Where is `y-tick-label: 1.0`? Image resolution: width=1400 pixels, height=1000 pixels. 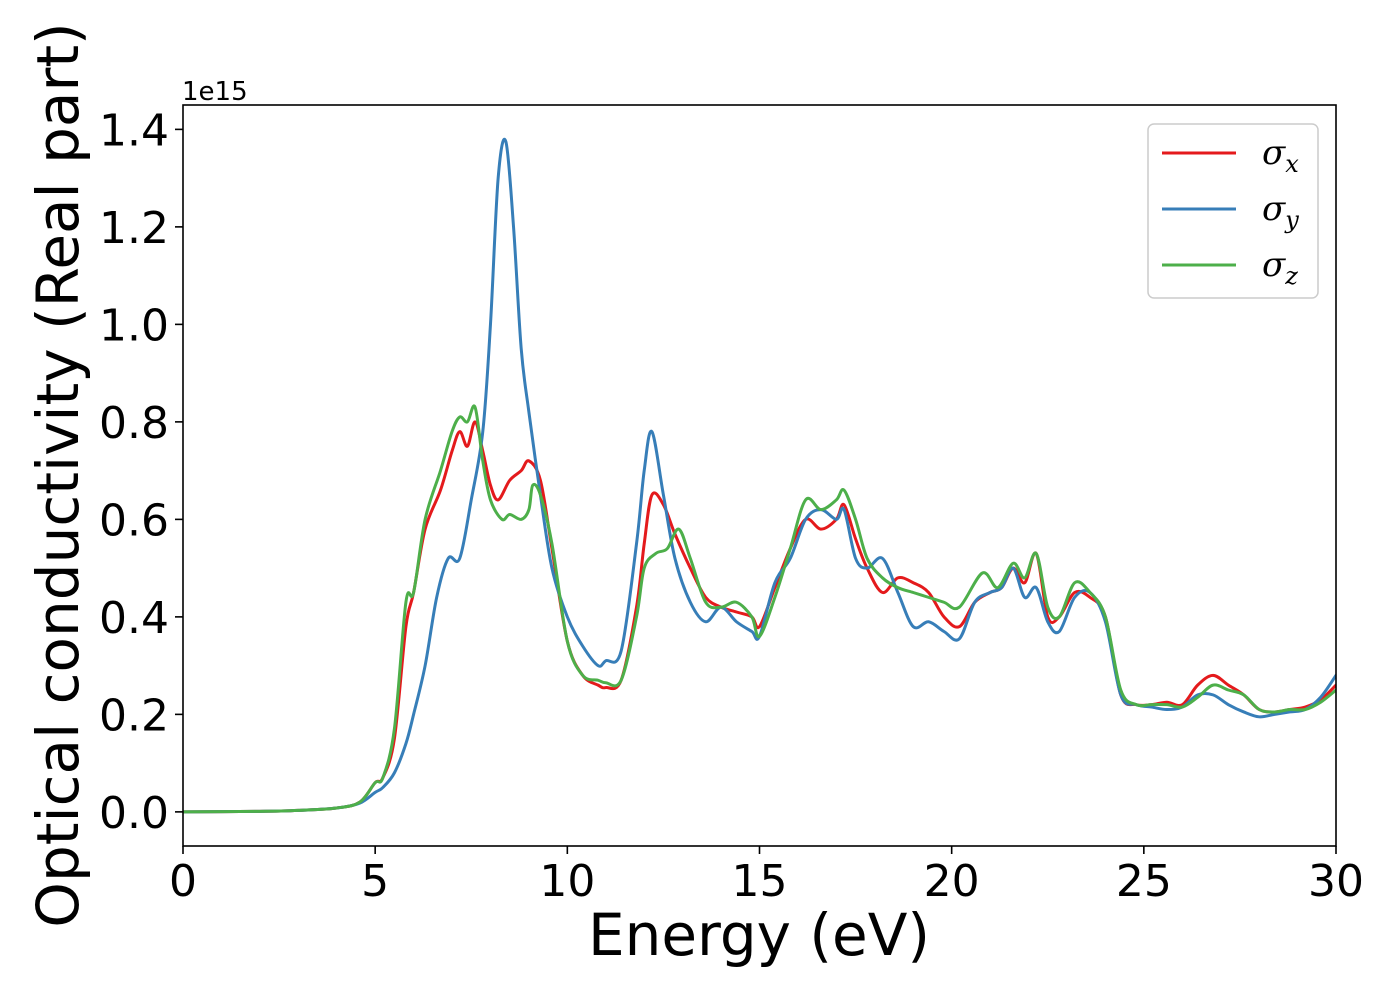
y-tick-label: 1.0 is located at coordinates (134, 325).